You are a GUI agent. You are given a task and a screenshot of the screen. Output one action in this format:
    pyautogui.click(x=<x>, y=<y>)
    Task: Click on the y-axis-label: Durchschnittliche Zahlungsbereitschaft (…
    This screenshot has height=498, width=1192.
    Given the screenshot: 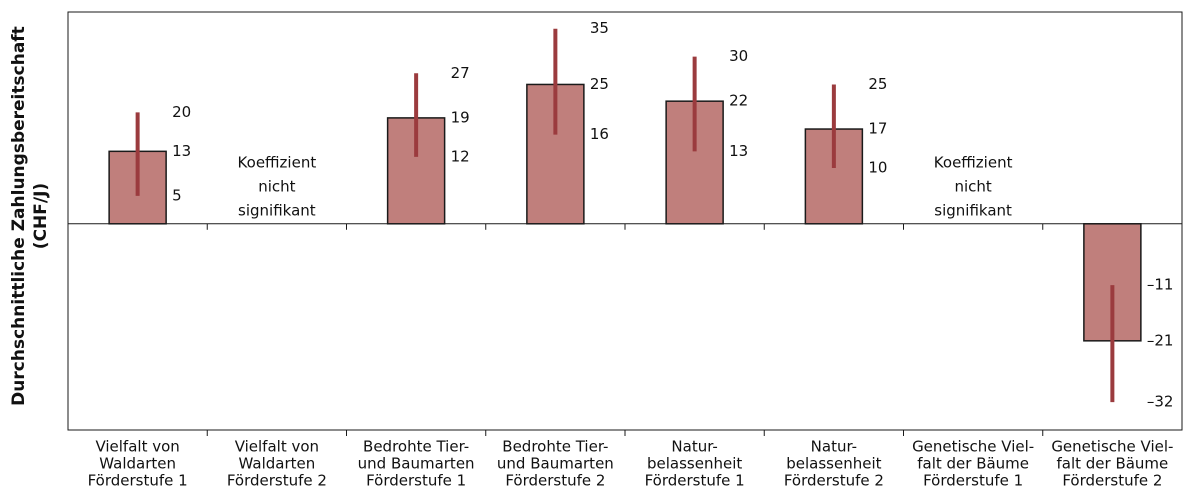 What is the action you would take?
    pyautogui.click(x=30, y=216)
    